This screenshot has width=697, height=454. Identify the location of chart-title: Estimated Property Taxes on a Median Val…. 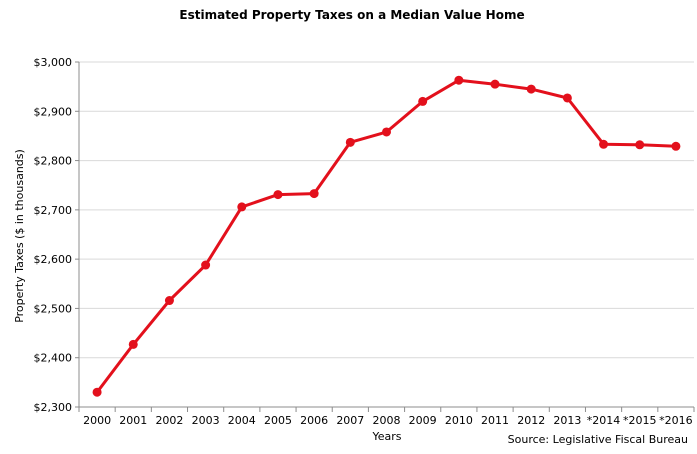
(351, 15).